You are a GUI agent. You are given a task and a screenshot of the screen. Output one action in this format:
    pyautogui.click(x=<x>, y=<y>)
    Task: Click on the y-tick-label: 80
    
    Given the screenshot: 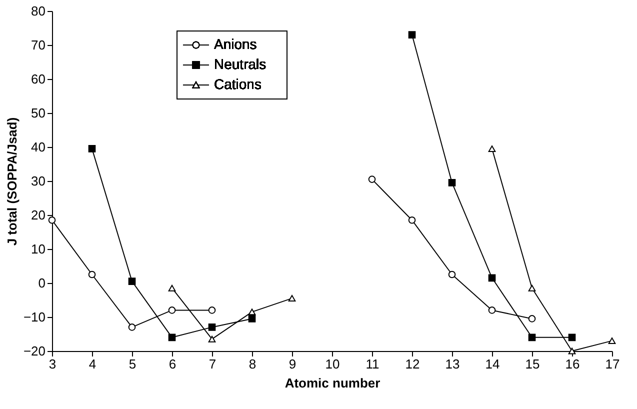 What is the action you would take?
    pyautogui.click(x=38, y=11)
    